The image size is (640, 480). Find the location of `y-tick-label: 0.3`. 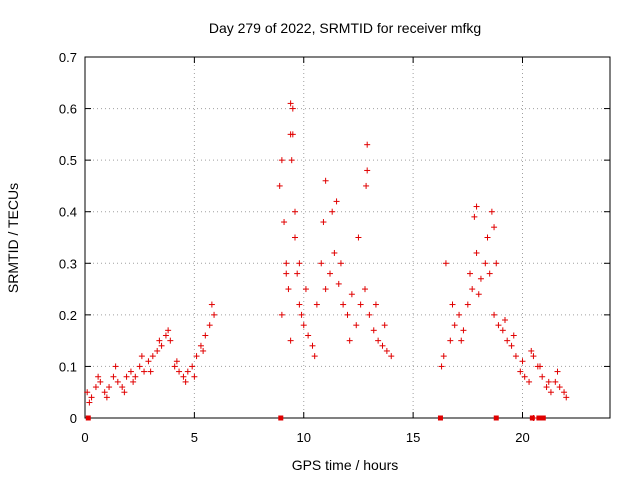

y-tick-label: 0.3 is located at coordinates (68, 263).